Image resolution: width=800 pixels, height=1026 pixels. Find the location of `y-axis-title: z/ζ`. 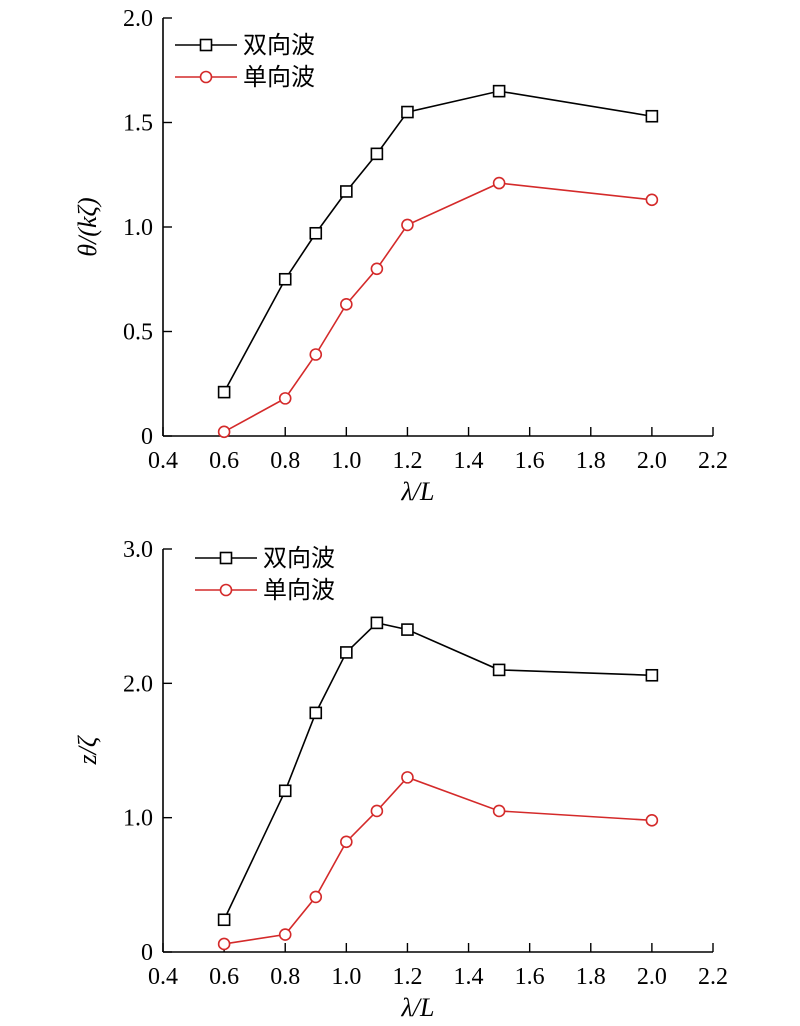

y-axis-title: z/ζ is located at coordinates (87, 750).